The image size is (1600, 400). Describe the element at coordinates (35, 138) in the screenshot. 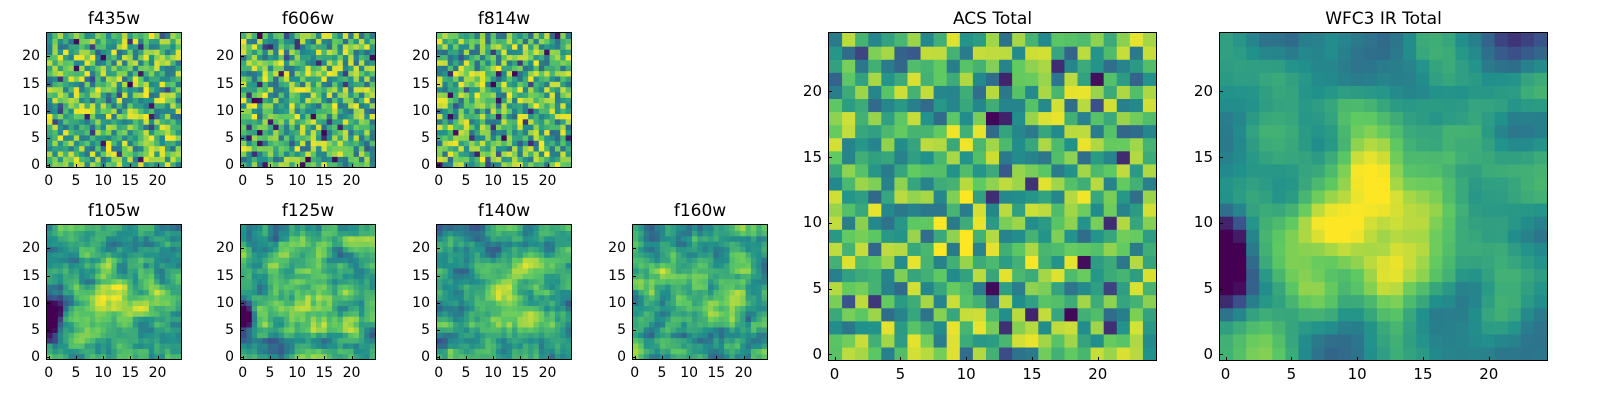

I see `y-tick-label: 5` at that location.